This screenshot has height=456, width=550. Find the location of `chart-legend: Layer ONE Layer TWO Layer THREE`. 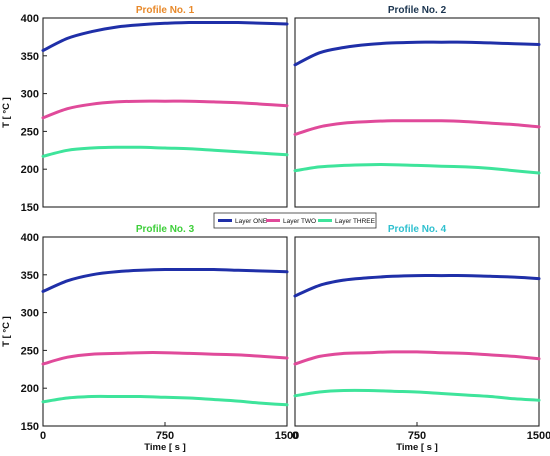

chart-legend: Layer ONE Layer TWO Layer THREE is located at coordinates (295, 220).